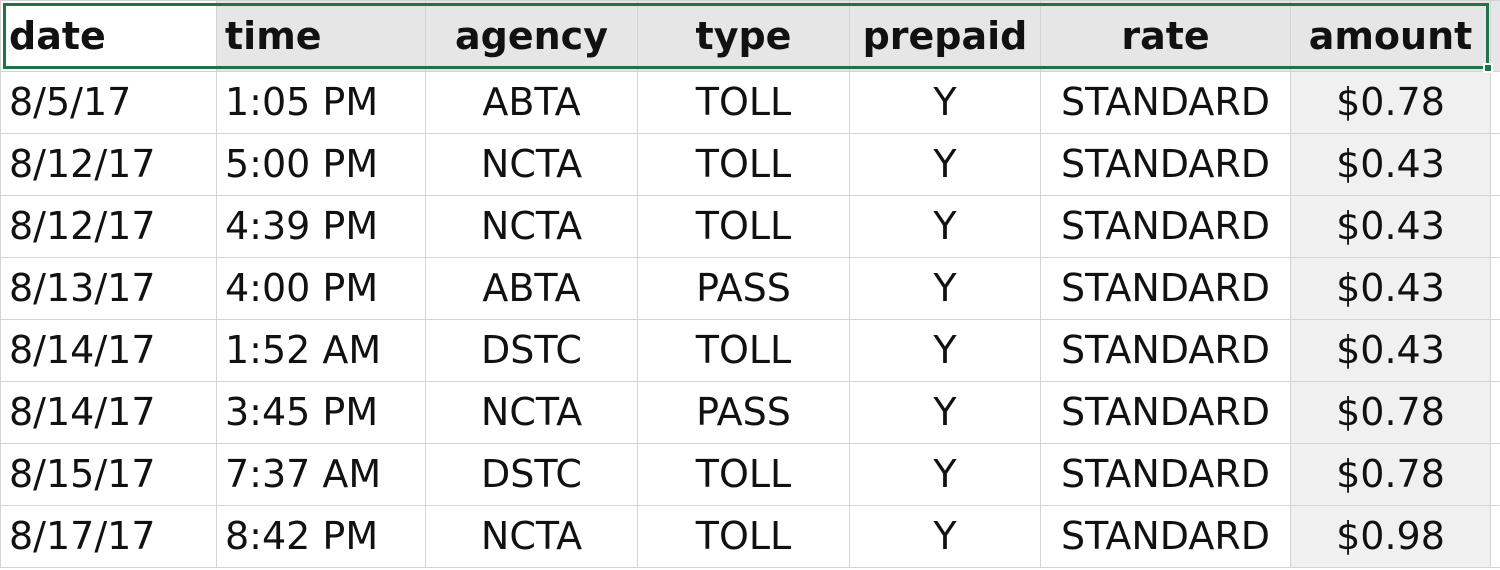 The height and width of the screenshot is (570, 1500). I want to click on cell-time: 4:00 PM, so click(321, 288).